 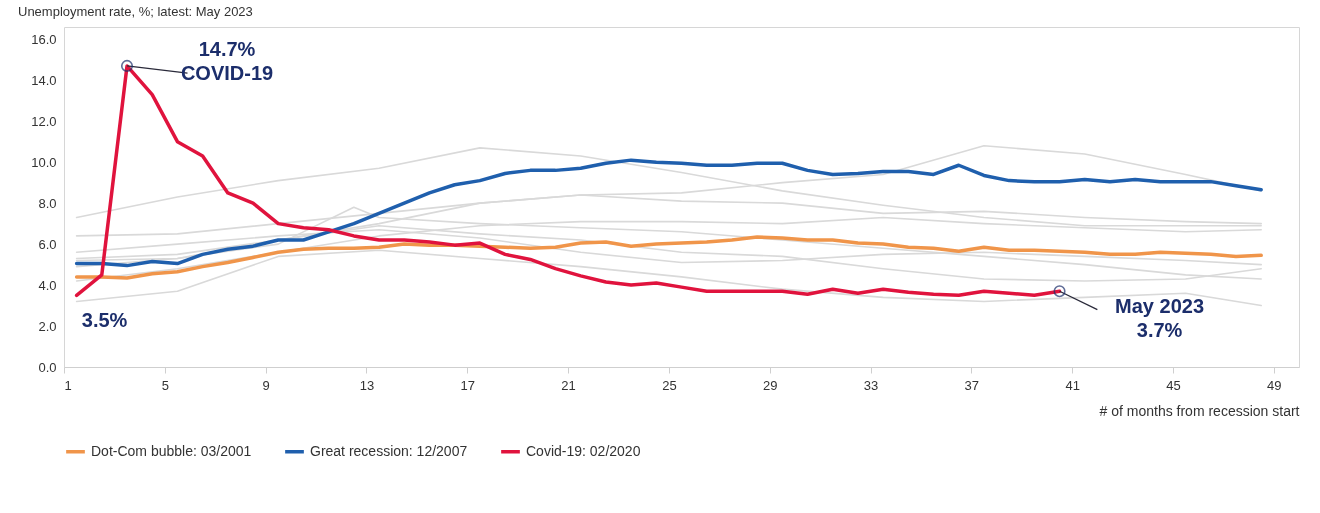 What do you see at coordinates (227, 60) in the screenshot?
I see `annotation: 14.7% COVID-19` at bounding box center [227, 60].